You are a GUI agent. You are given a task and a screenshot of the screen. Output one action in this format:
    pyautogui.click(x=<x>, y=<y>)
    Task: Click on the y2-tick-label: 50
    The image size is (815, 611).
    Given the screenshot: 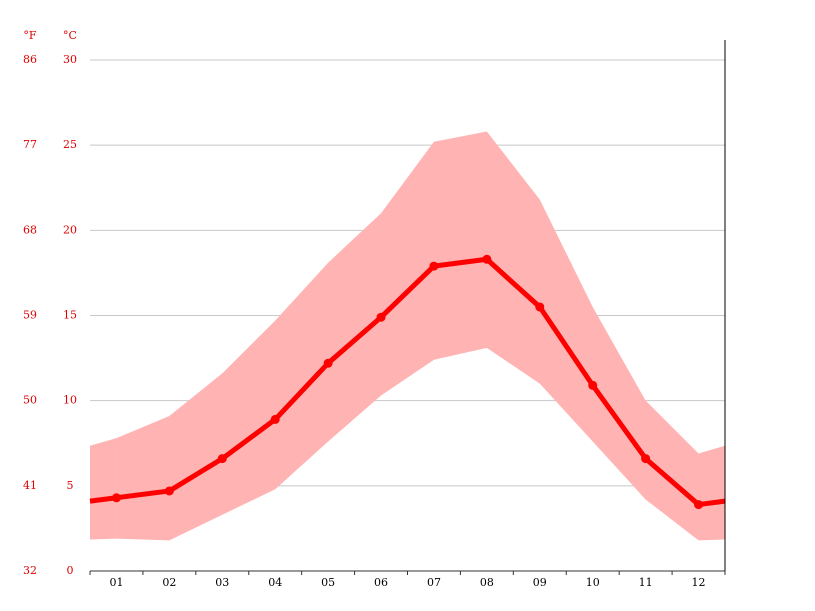 What is the action you would take?
    pyautogui.click(x=30, y=400)
    